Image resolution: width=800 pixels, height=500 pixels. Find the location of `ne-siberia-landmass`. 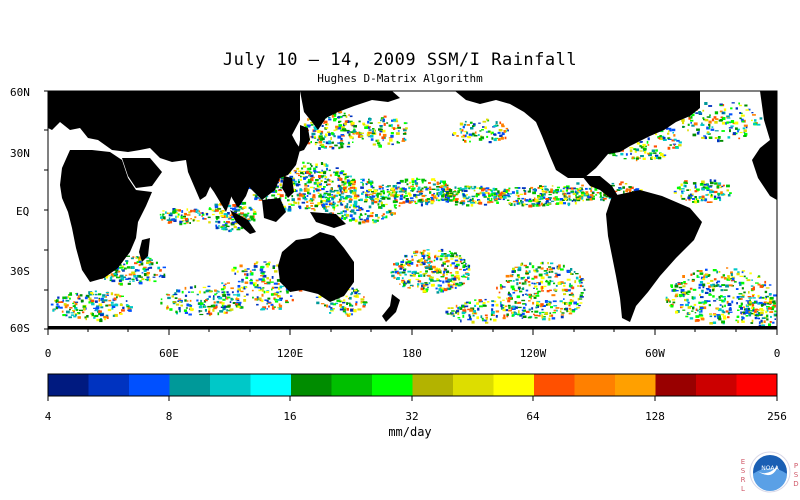

ne-siberia-landmass is located at coordinates (350, 110).